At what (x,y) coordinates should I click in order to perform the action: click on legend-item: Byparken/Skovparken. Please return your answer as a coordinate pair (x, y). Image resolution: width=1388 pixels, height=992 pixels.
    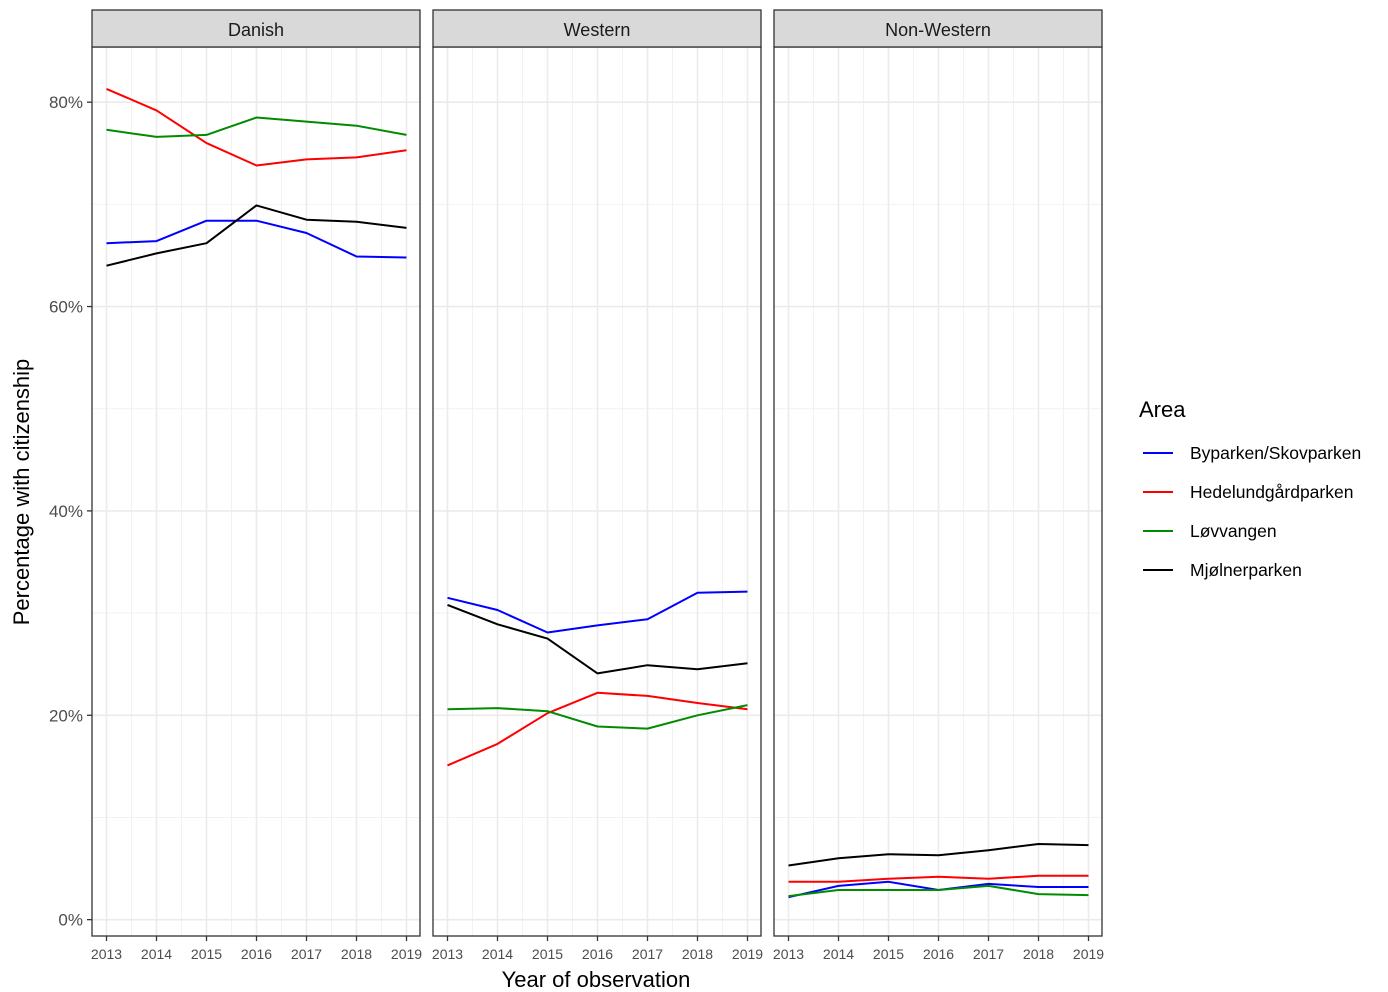
    Looking at the image, I should click on (1252, 453).